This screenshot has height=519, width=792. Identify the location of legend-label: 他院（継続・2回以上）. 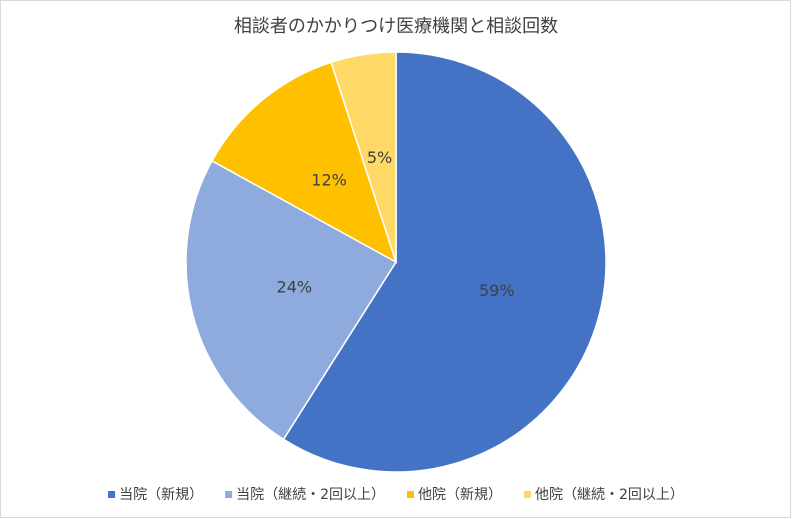
(609, 494).